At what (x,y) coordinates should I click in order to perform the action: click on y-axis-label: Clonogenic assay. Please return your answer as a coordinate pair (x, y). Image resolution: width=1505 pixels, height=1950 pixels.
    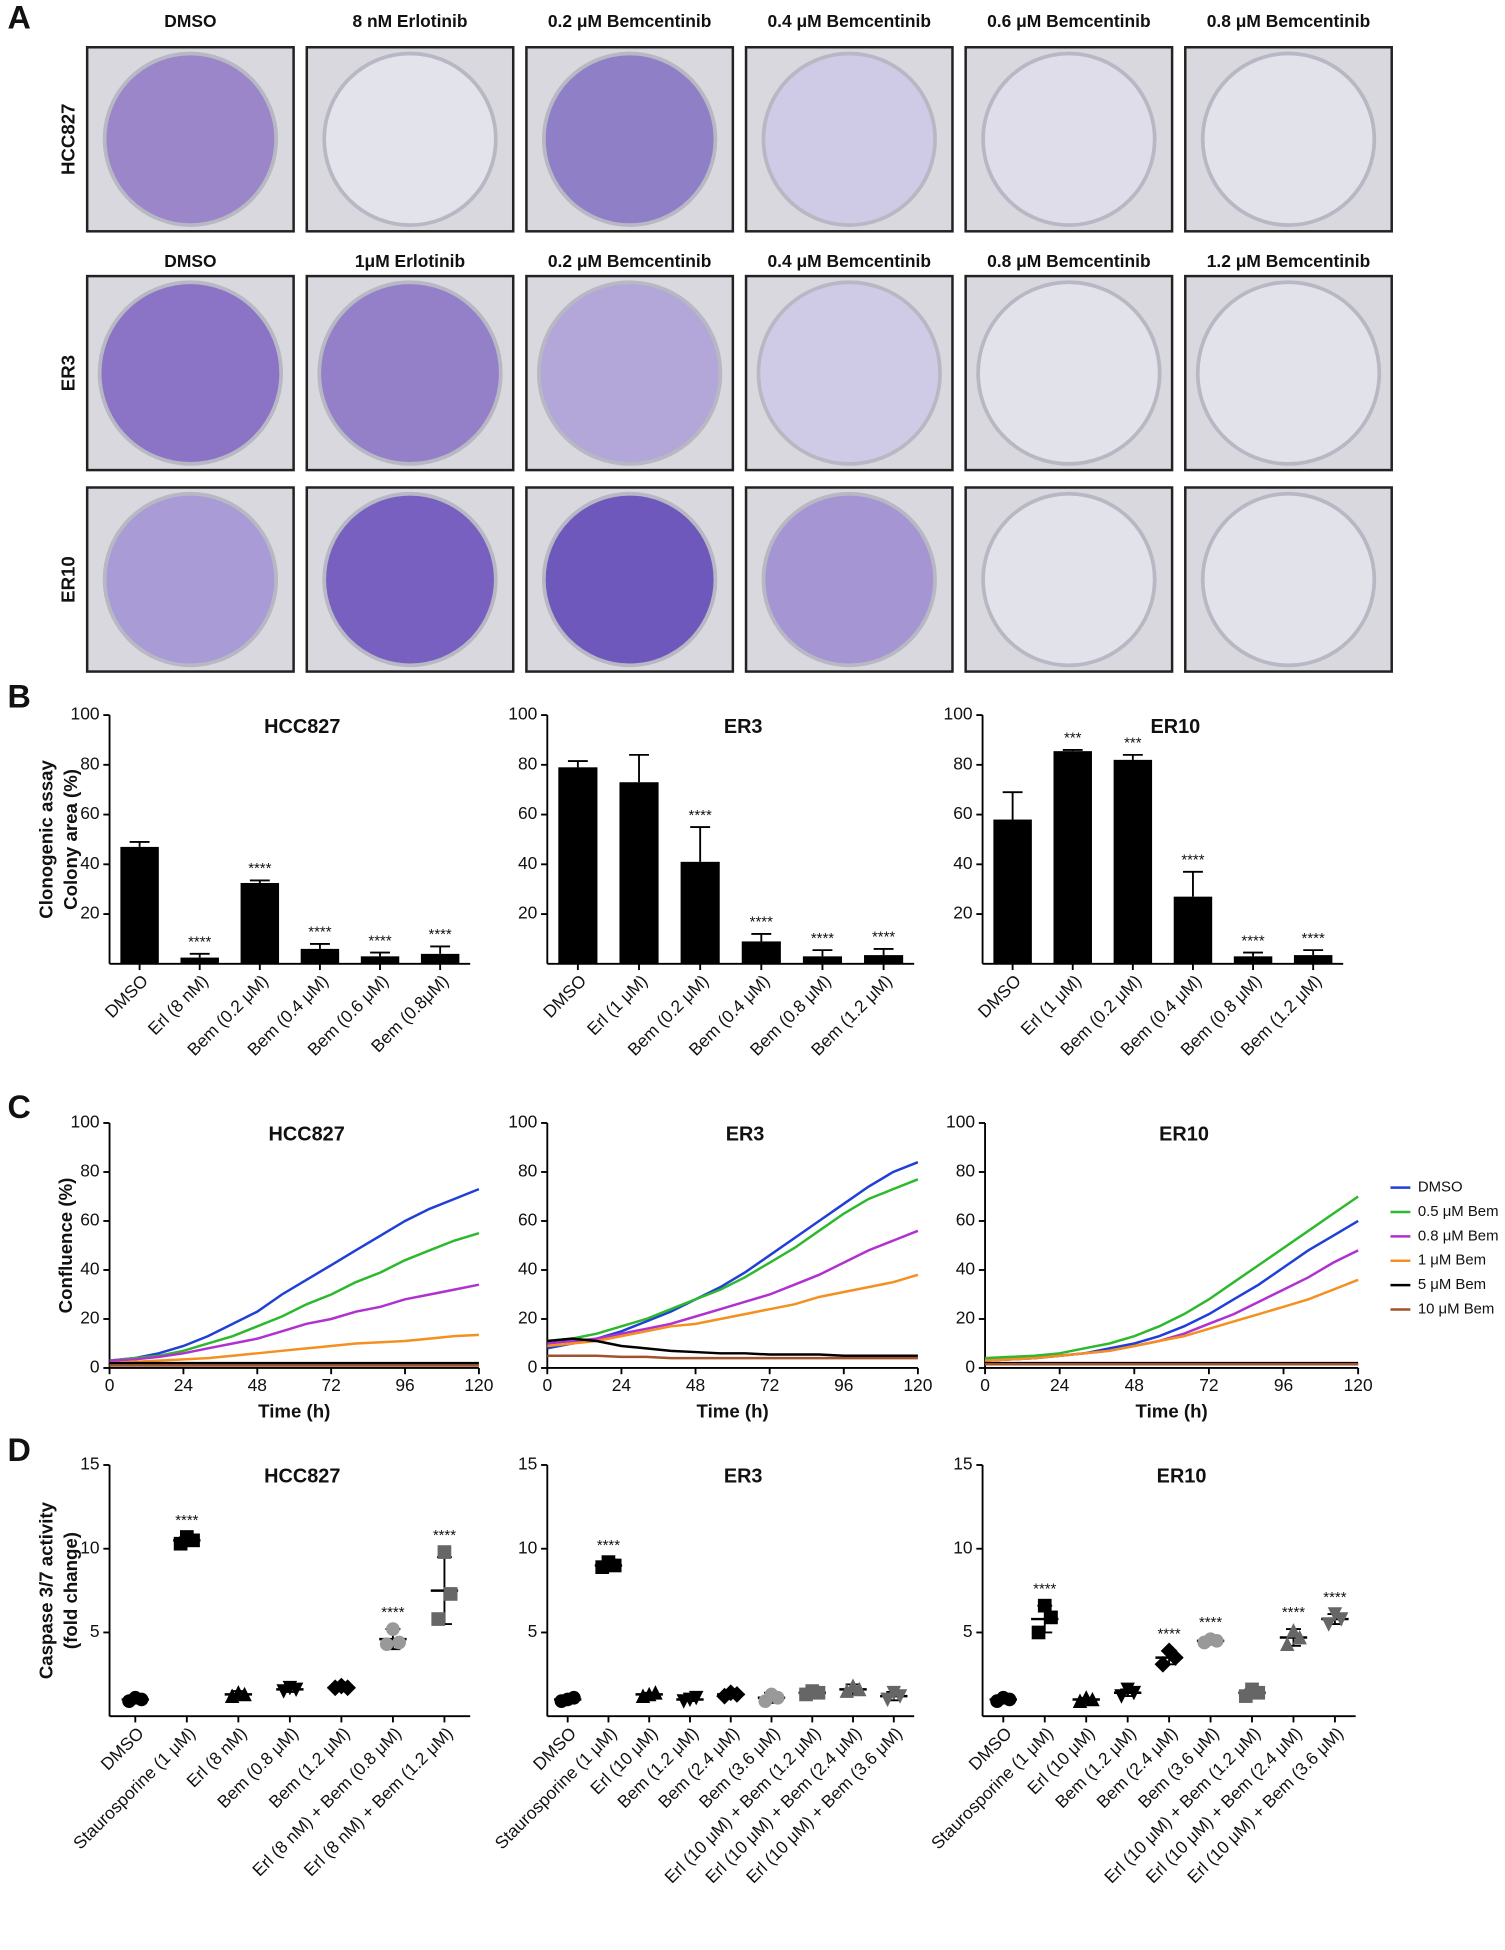
    Looking at the image, I should click on (45, 839).